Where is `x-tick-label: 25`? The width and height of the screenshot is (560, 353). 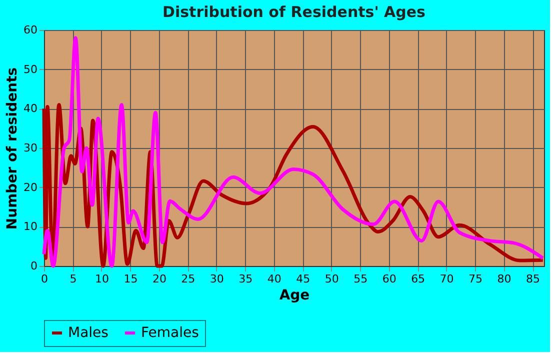 x-tick-label: 25 is located at coordinates (188, 279).